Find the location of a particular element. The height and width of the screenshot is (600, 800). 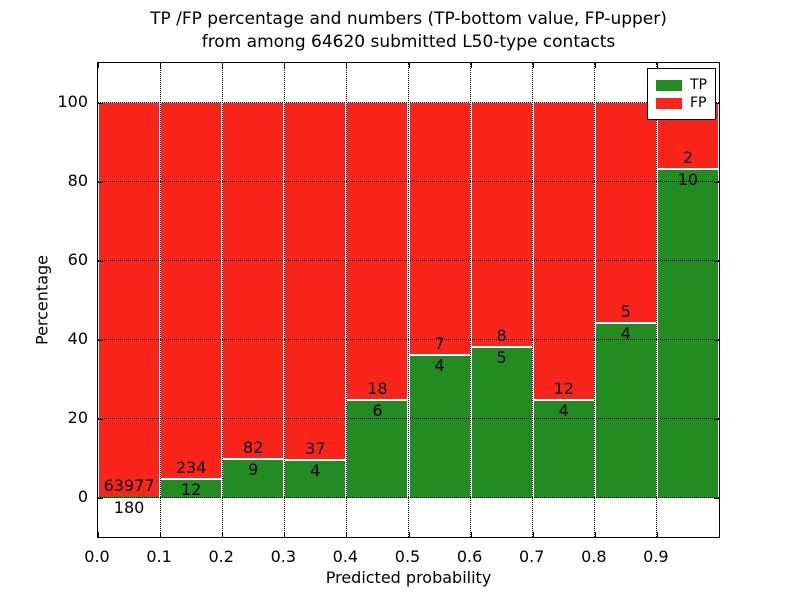

x-axis-label: Predicted probability is located at coordinates (408, 577).